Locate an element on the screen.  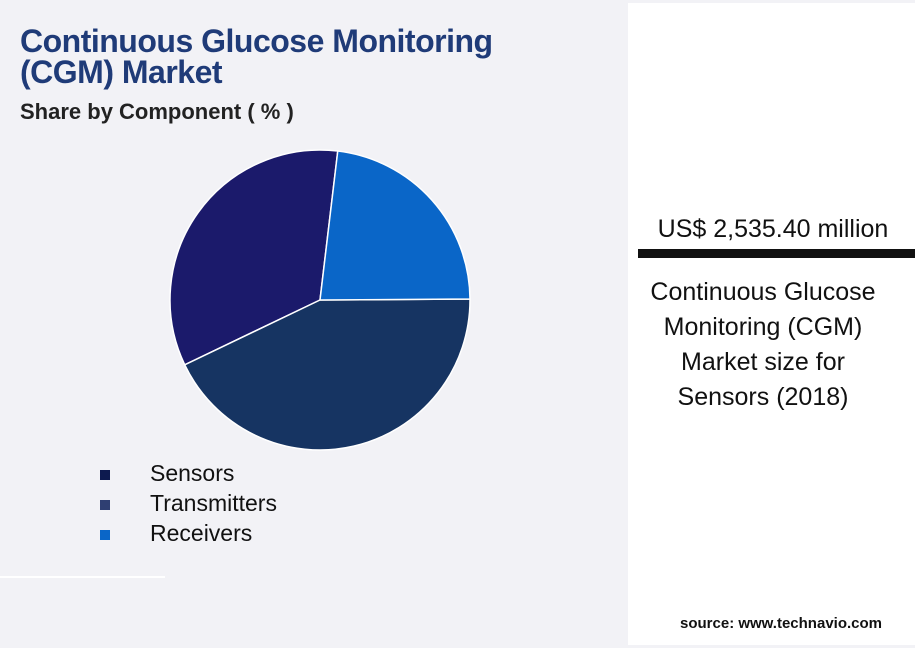
divider is located at coordinates (82, 577).